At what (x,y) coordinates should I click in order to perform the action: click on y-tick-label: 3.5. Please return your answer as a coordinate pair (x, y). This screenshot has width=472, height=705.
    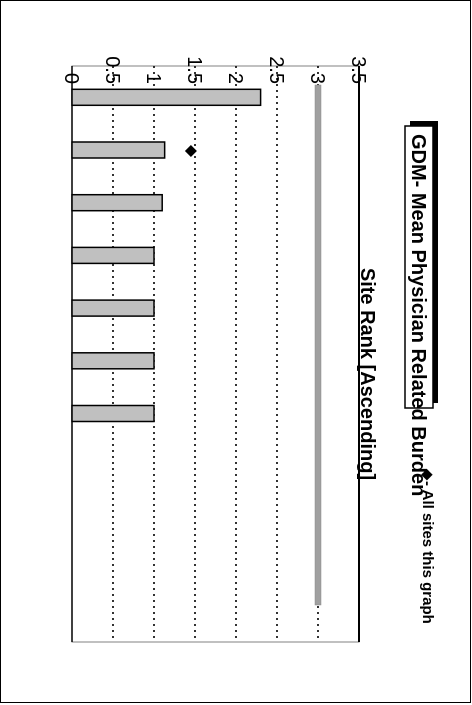
    Looking at the image, I should click on (358, 70).